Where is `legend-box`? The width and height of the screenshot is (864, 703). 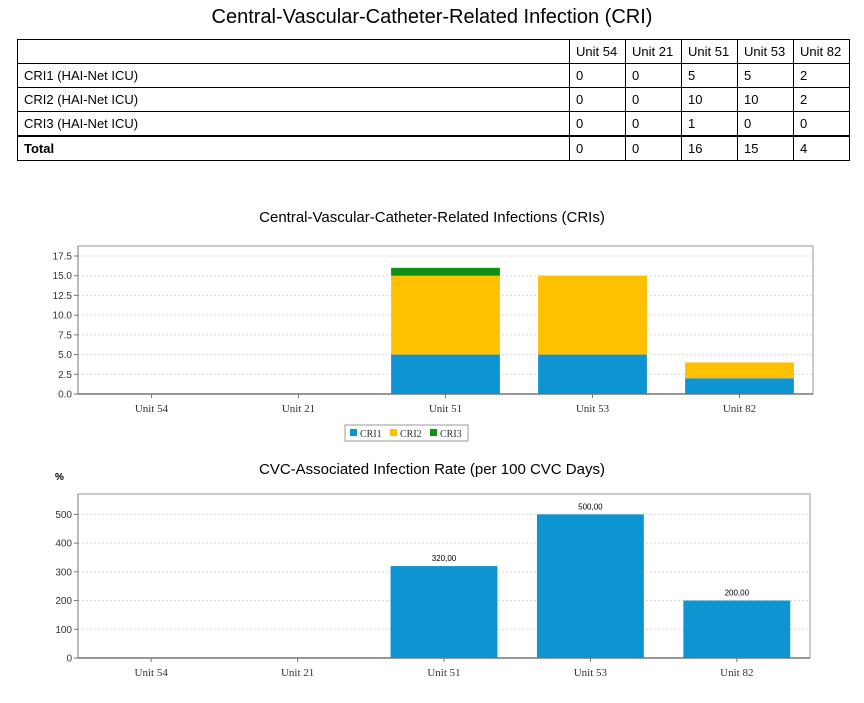
legend-box is located at coordinates (406, 433).